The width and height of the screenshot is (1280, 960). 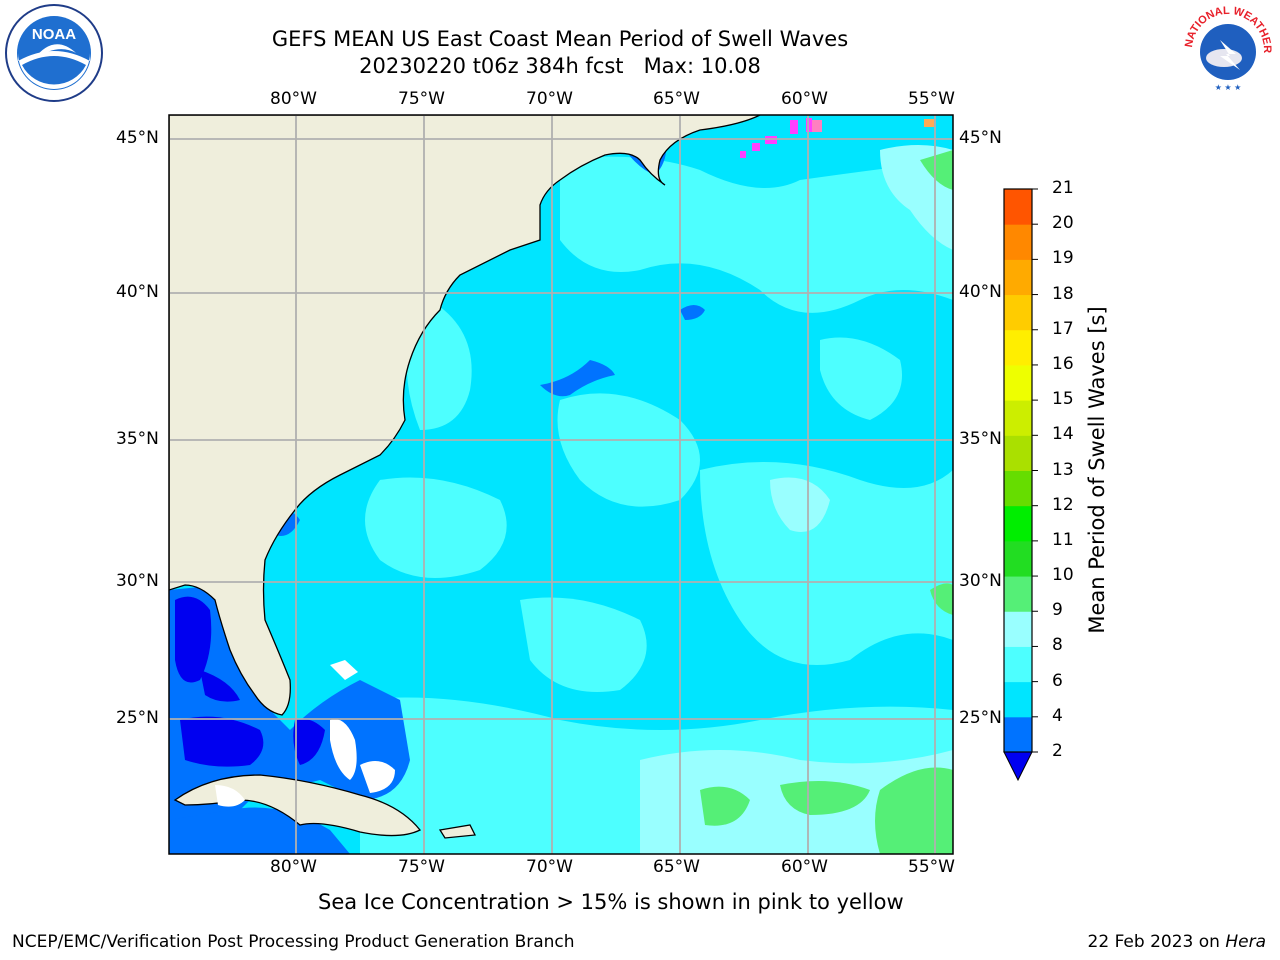 I want to click on lat-label-right-25n: 25°N, so click(x=980, y=718).